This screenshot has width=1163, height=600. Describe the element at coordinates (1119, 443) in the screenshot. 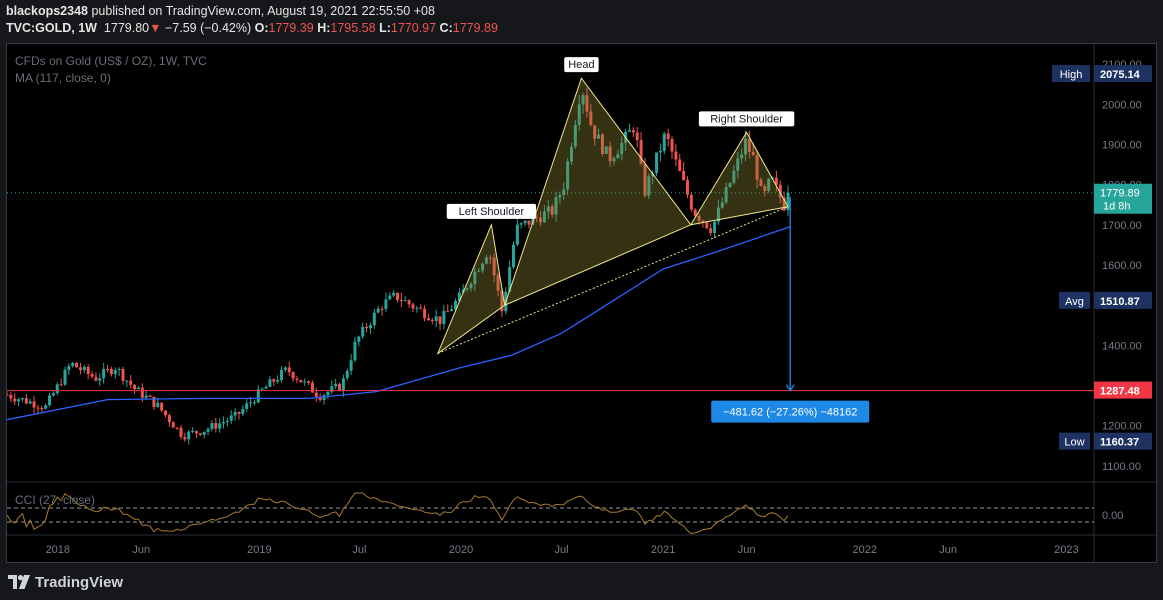

I see `level-value: 1160.37` at that location.